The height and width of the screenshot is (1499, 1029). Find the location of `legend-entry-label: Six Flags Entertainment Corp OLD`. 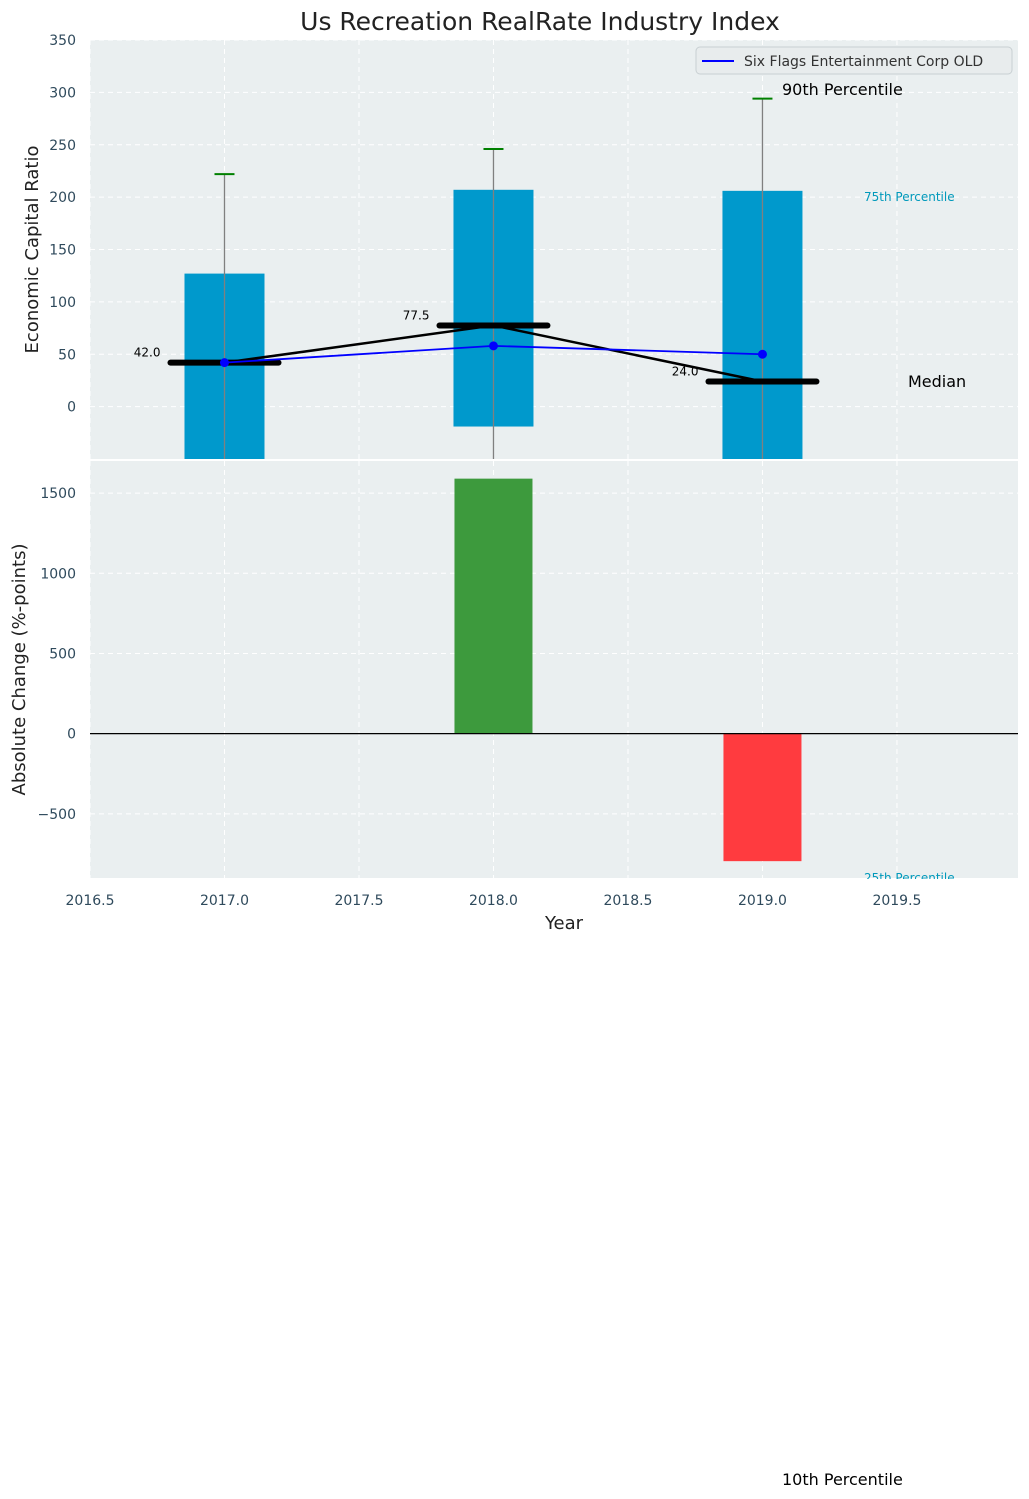

legend-entry-label: Six Flags Entertainment Corp OLD is located at coordinates (863, 62).